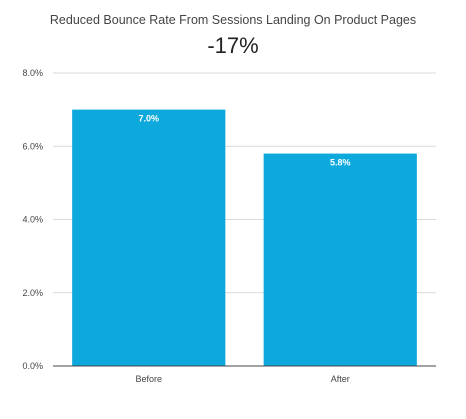 This screenshot has width=466, height=419. I want to click on bar-data-label: 5.8%, so click(340, 163).